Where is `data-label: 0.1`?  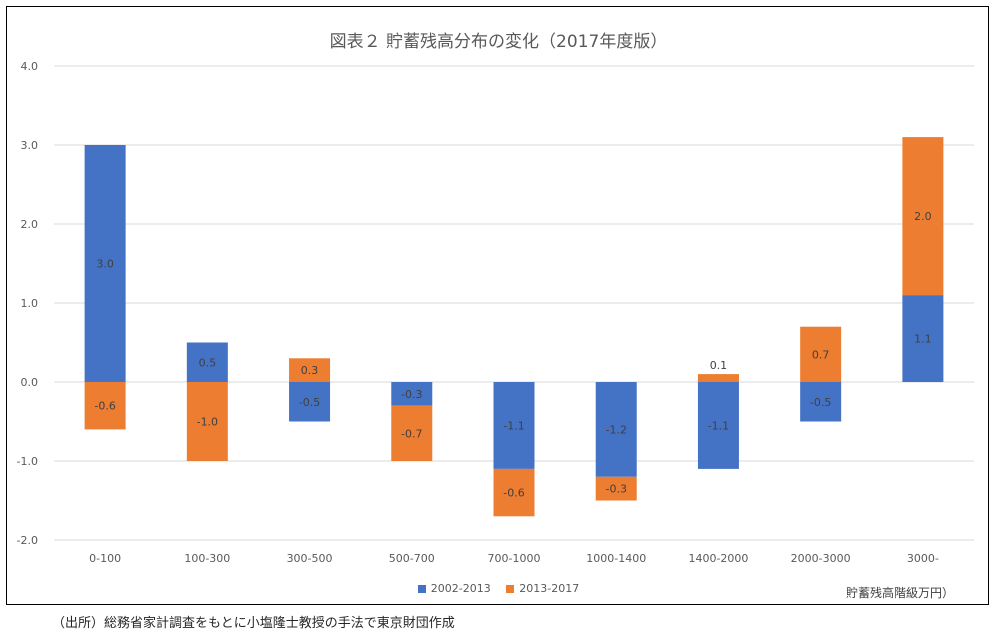
data-label: 0.1 is located at coordinates (719, 365).